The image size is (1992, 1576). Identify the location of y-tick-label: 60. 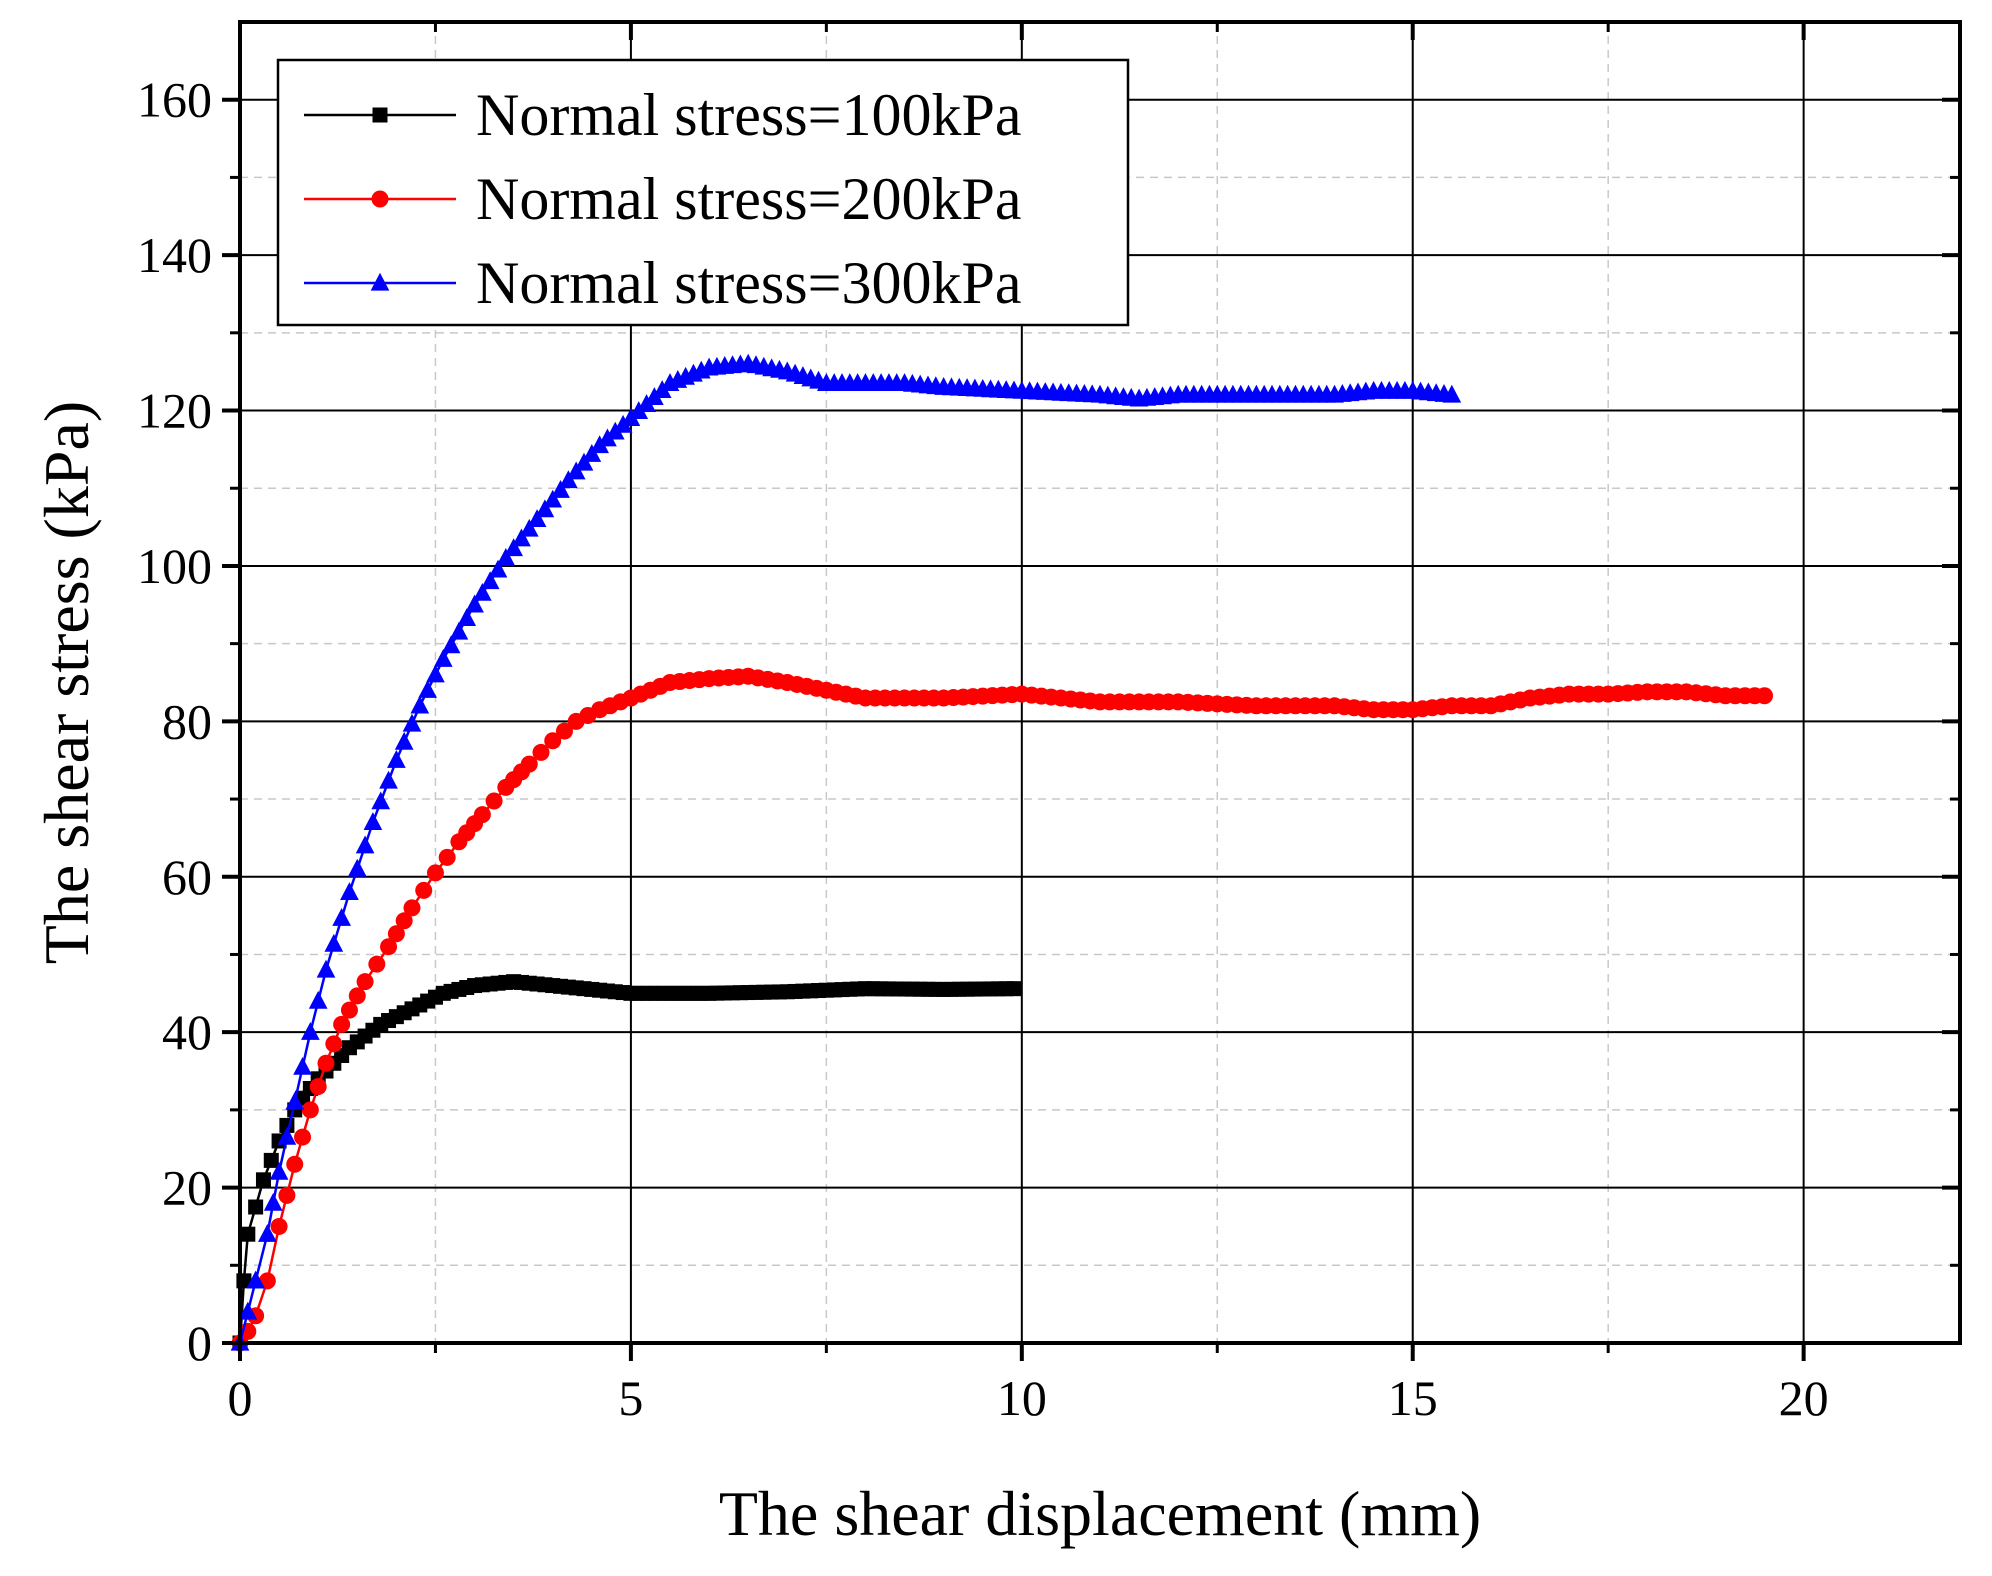
(187, 877).